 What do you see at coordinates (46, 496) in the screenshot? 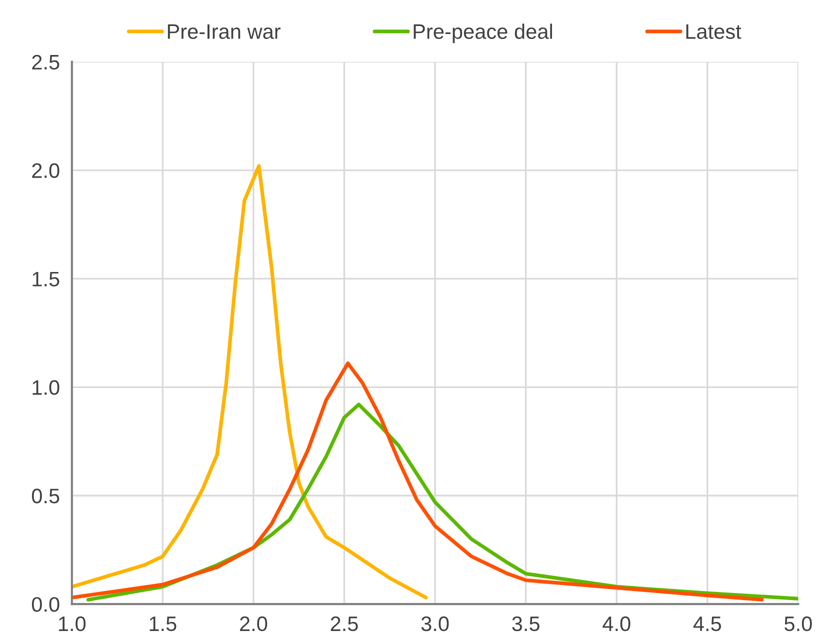
I see `y-tick-label: 0.5` at bounding box center [46, 496].